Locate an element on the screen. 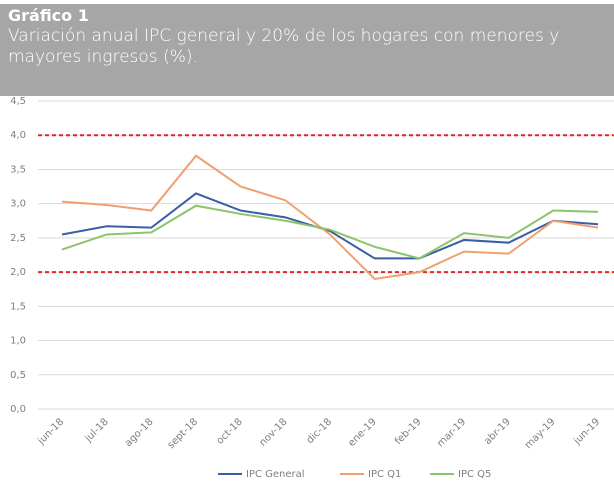 This screenshot has height=494, width=614. y-tick-label: 4,0 is located at coordinates (18, 135).